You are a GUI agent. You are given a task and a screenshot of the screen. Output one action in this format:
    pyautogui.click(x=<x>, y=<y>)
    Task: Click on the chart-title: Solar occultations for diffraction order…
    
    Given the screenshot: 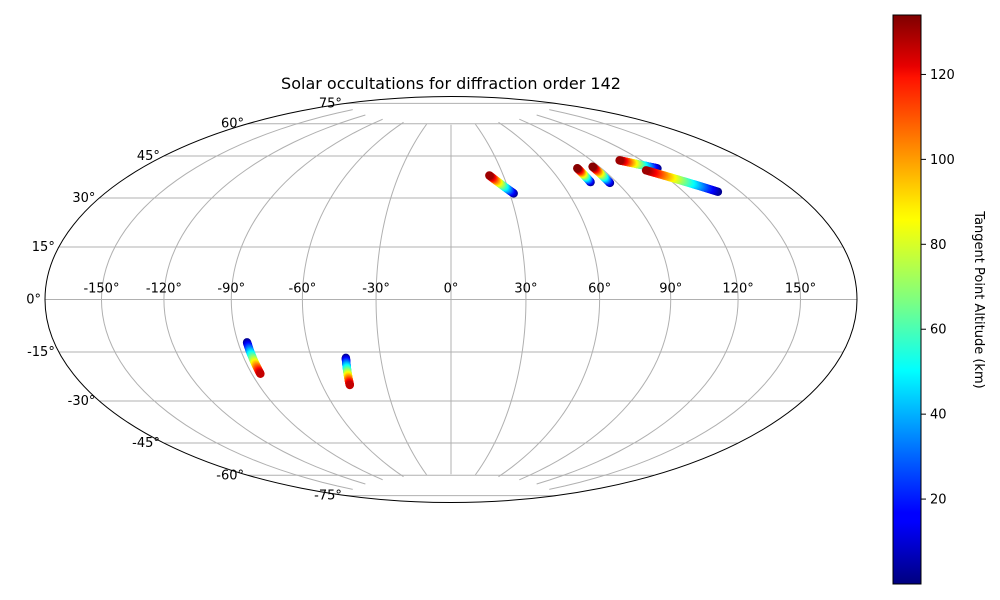 What is the action you would take?
    pyautogui.click(x=451, y=83)
    